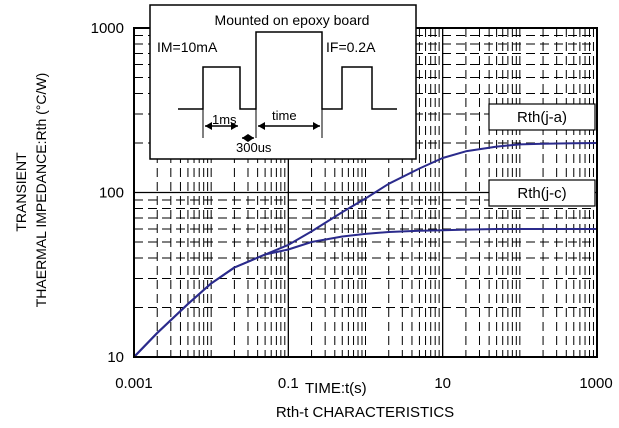 The image size is (619, 428). I want to click on x-tick-label: 0.001, so click(134, 383).